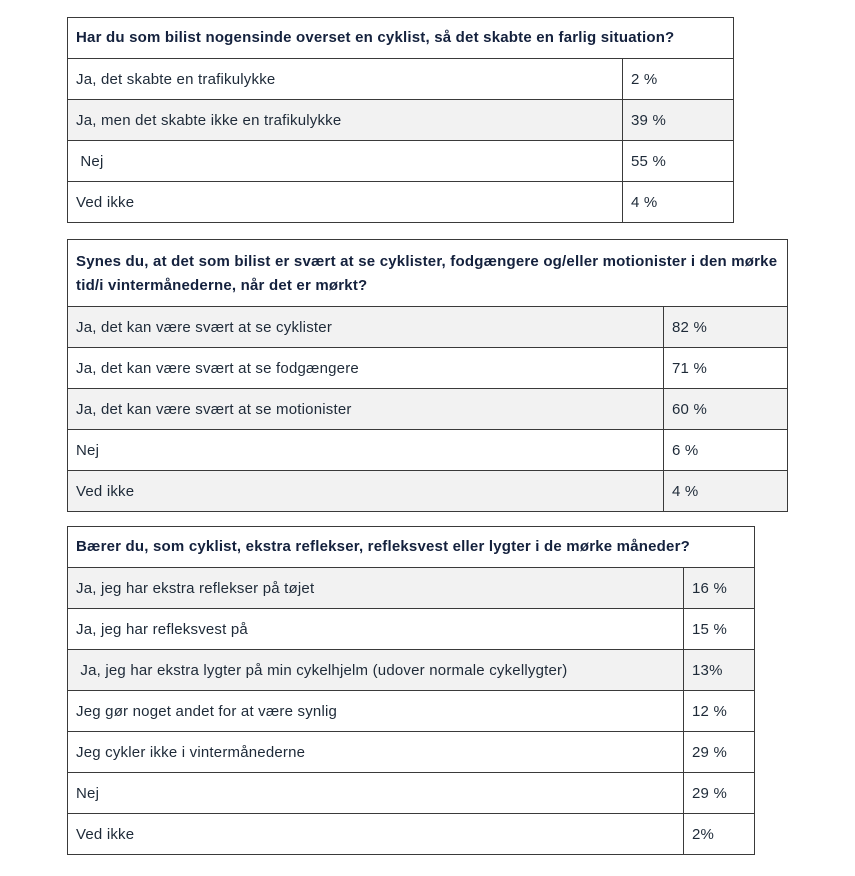 This screenshot has height=876, width=855. I want to click on answer-value: 12 %, so click(719, 711).